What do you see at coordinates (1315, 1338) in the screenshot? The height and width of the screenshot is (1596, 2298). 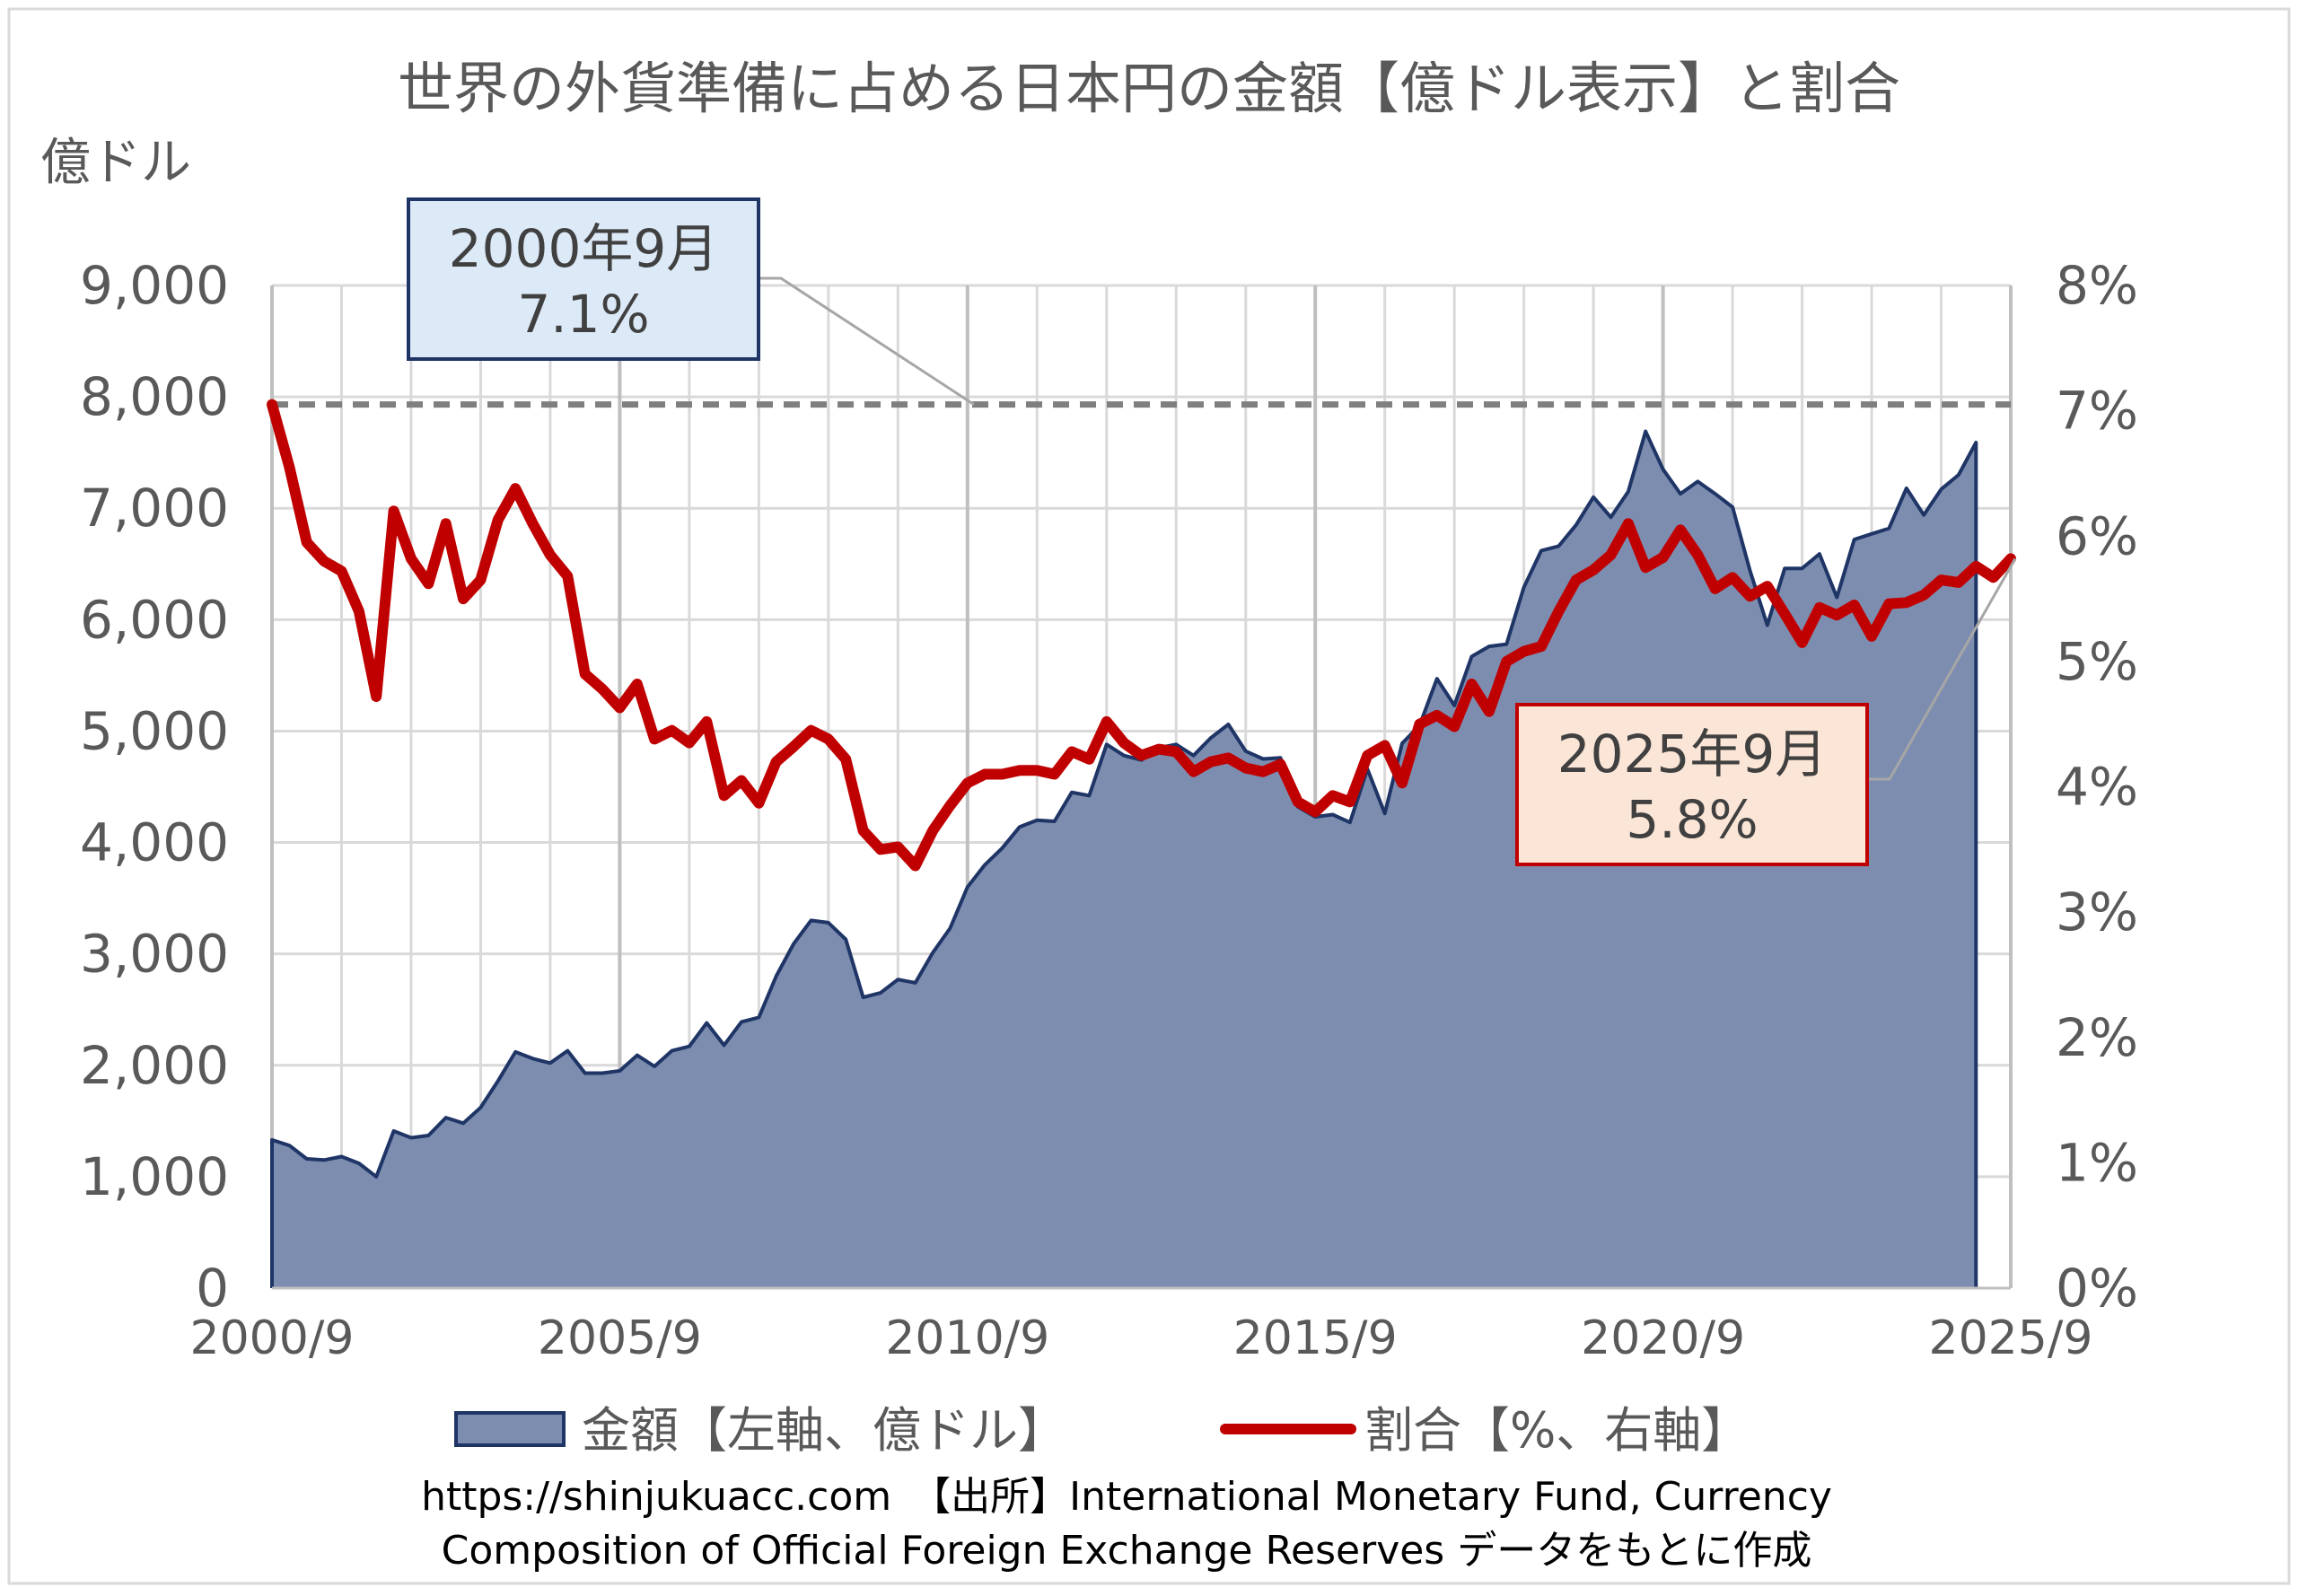 I see `x-tick-label: 2015/9` at bounding box center [1315, 1338].